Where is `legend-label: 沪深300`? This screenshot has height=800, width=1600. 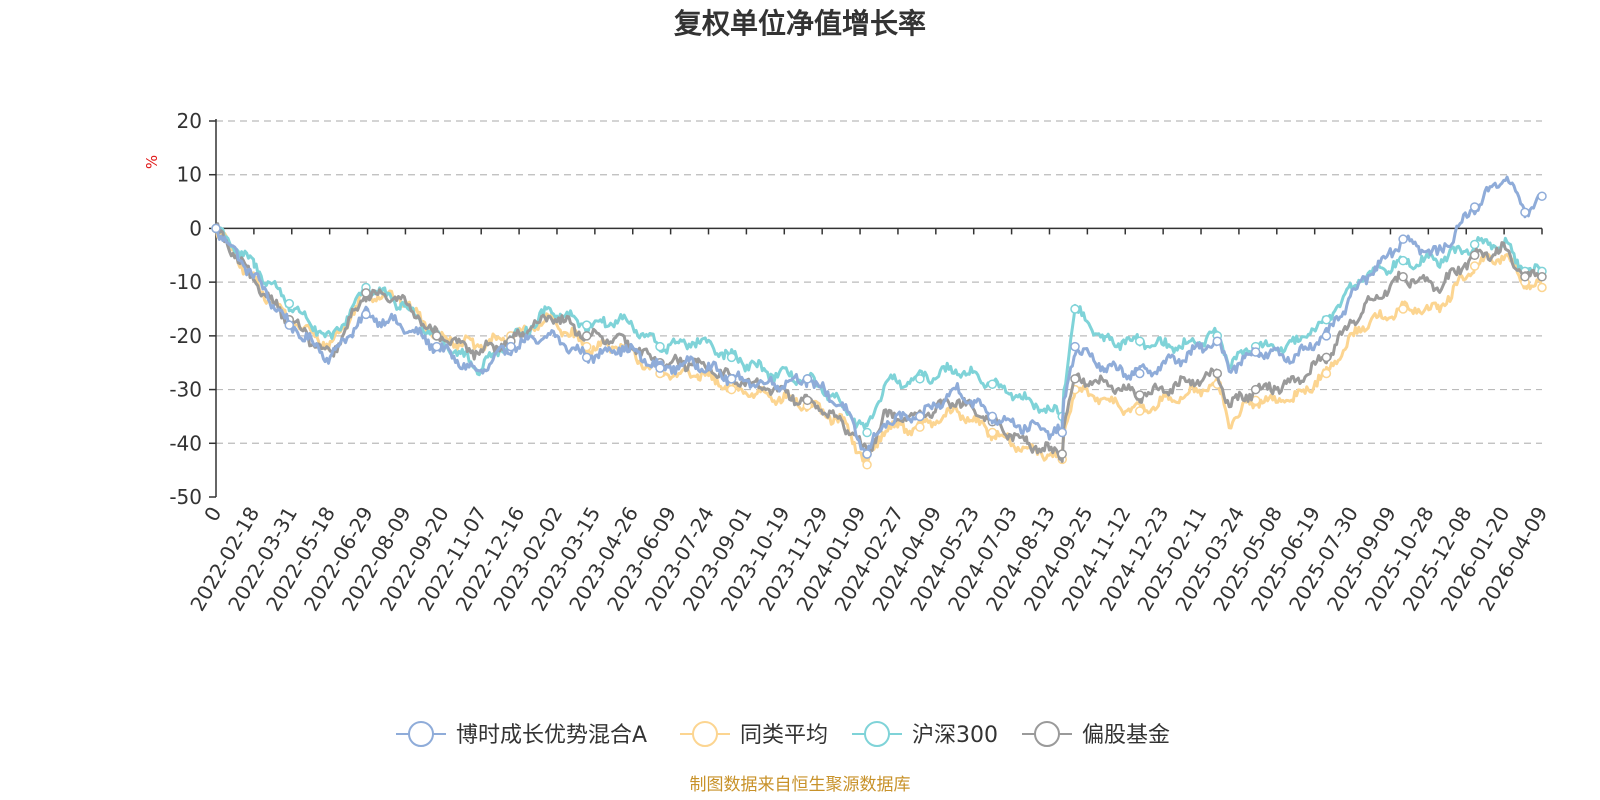 legend-label: 沪深300 is located at coordinates (955, 735).